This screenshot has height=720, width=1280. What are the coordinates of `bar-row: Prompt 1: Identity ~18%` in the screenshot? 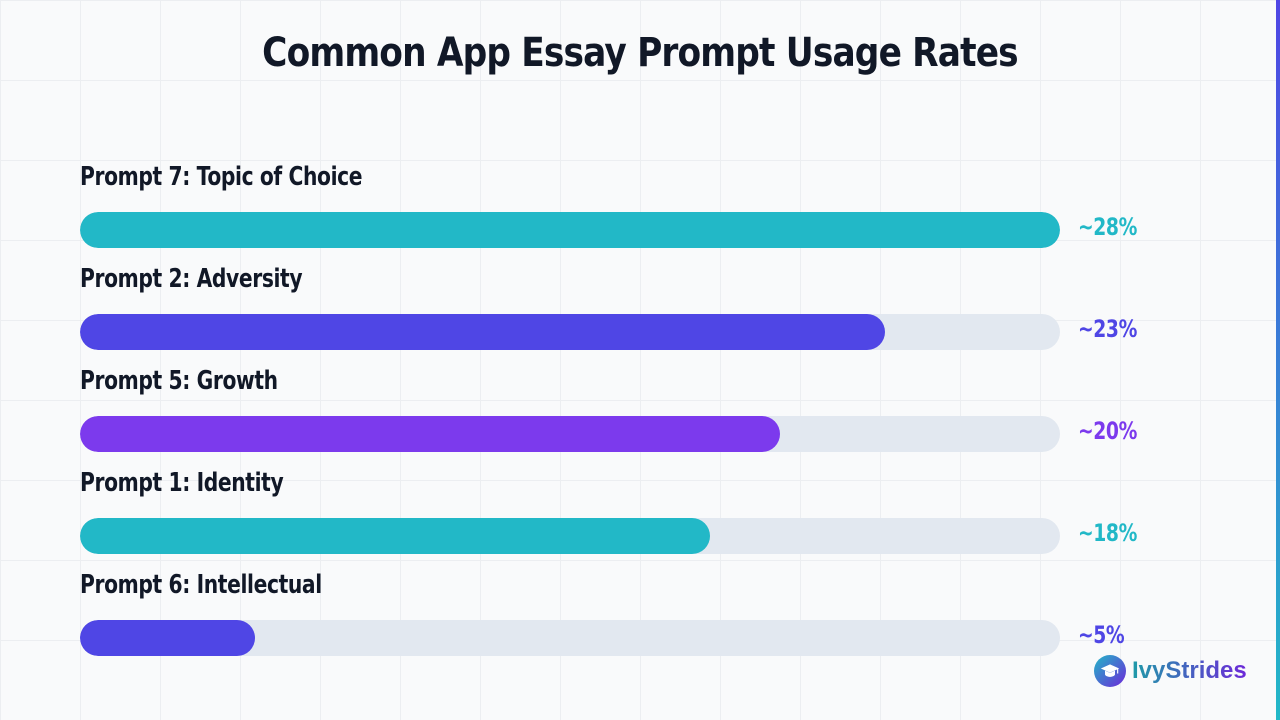 It's located at (630, 513).